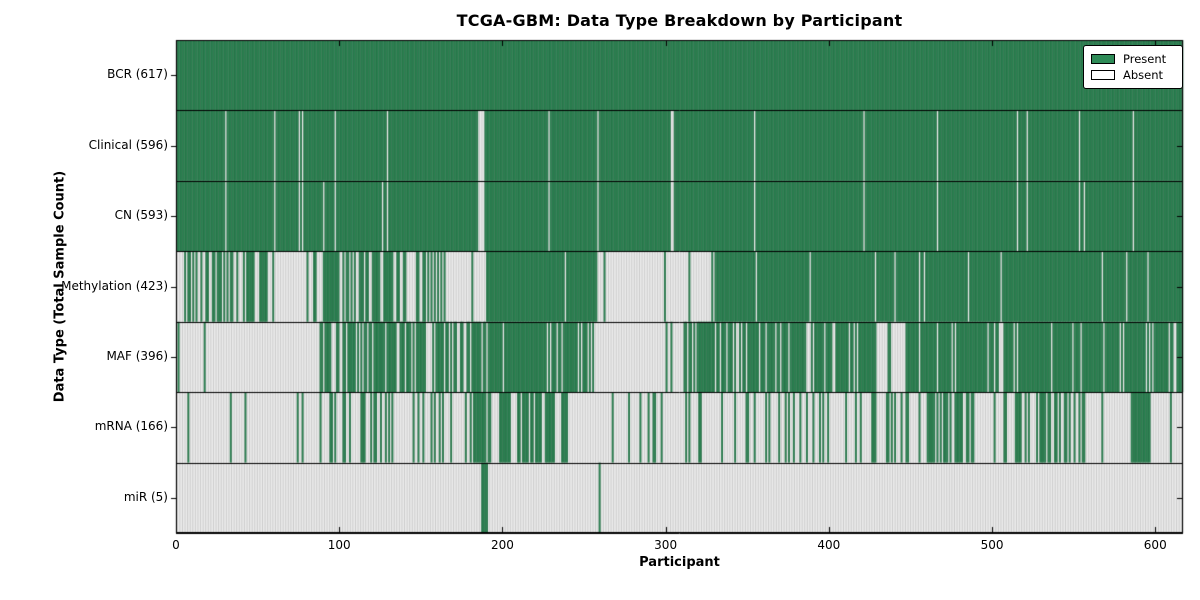 The image size is (1200, 600). Describe the element at coordinates (1143, 75) in the screenshot. I see `legend-label-absent: Absent` at that location.